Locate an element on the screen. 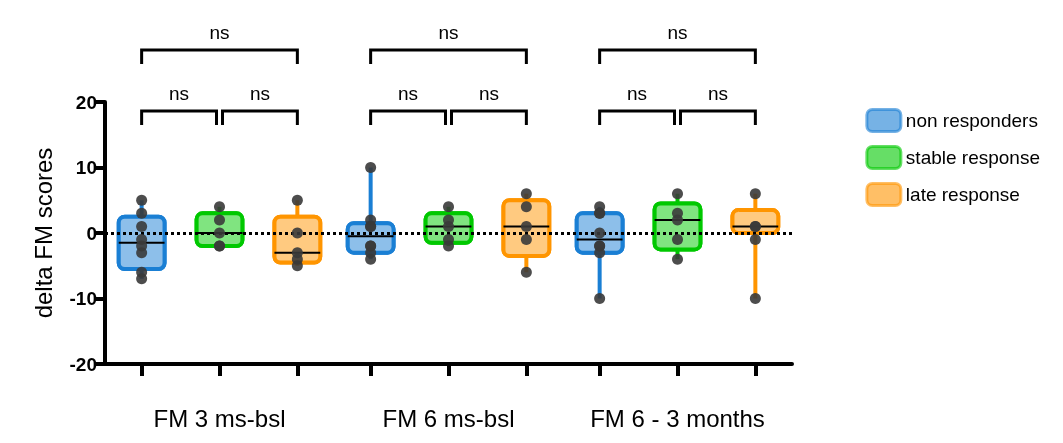 The width and height of the screenshot is (1063, 443). y-tick-label: 20 is located at coordinates (86, 102).